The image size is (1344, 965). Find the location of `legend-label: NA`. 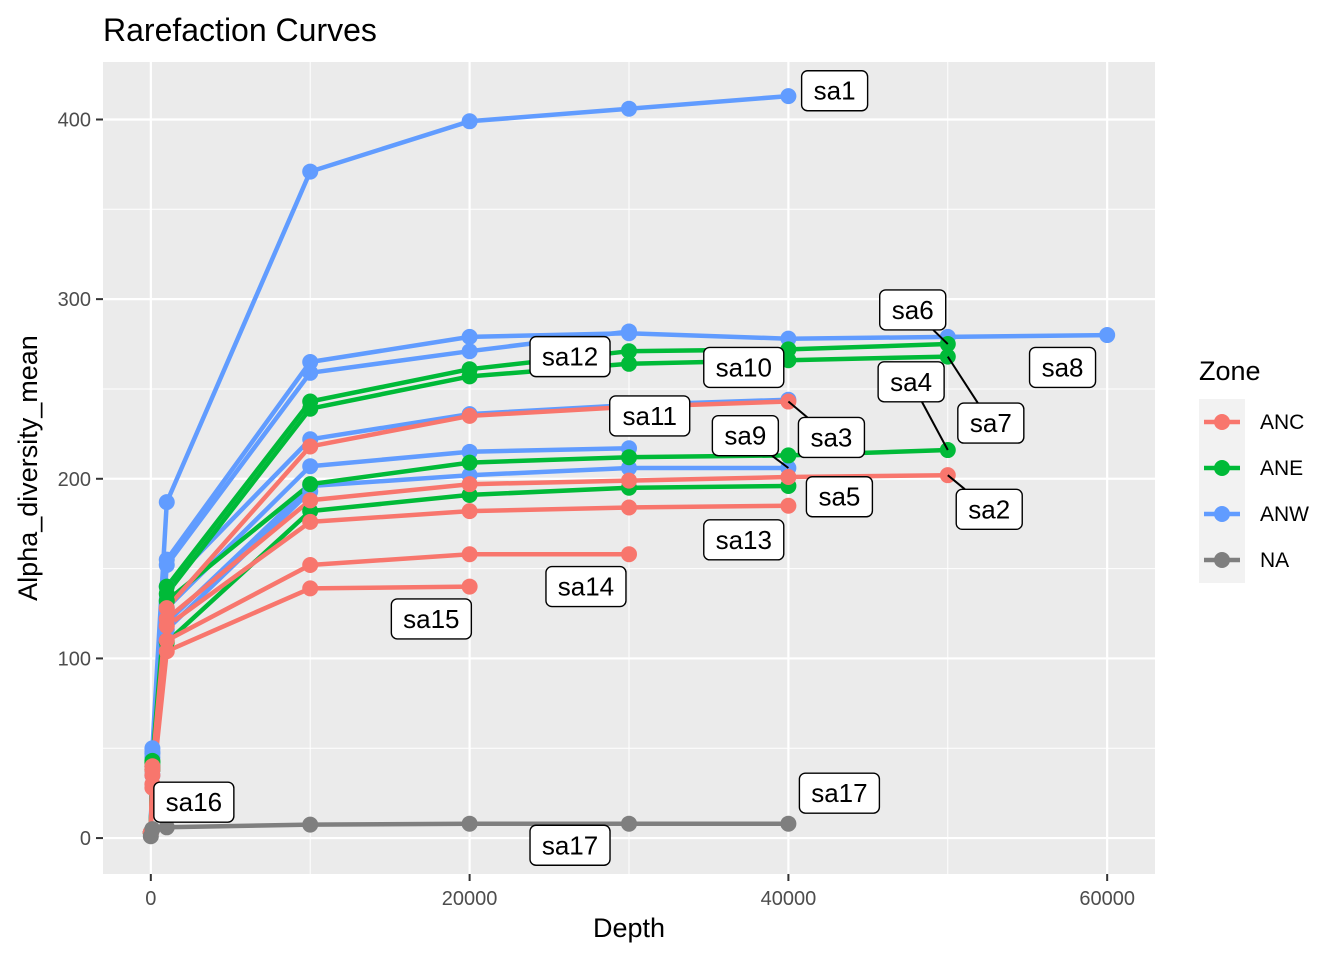

legend-label: NA is located at coordinates (1274, 560).